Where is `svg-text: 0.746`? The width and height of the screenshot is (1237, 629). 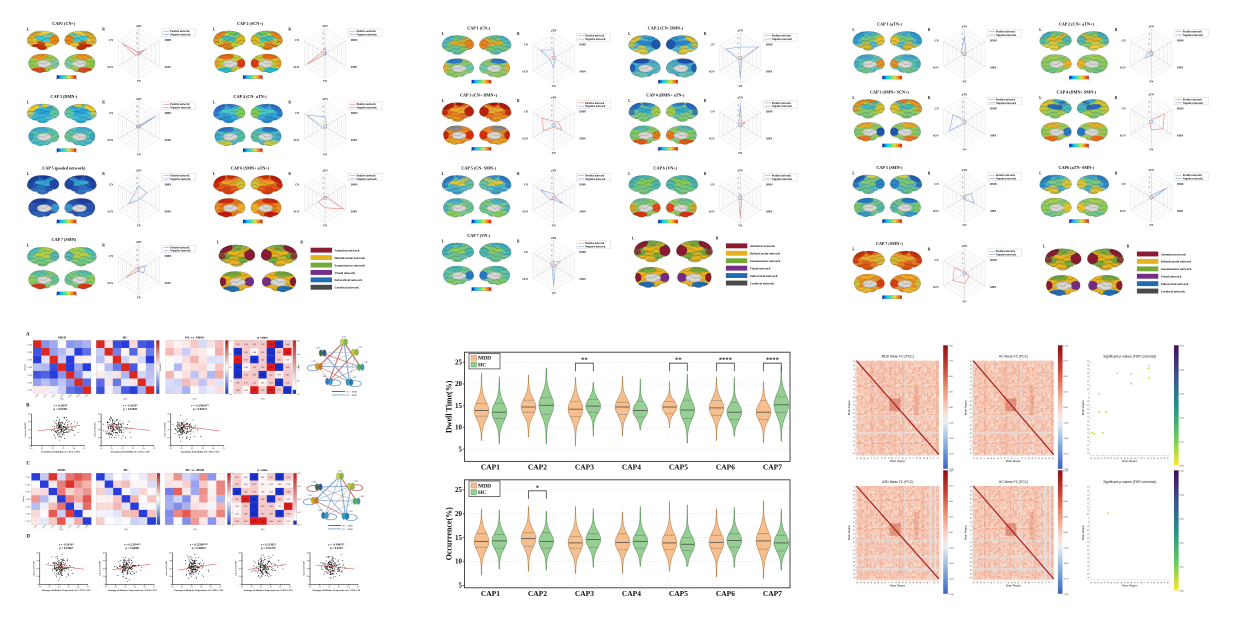
svg-text: 0.746 is located at coordinates (263, 522).